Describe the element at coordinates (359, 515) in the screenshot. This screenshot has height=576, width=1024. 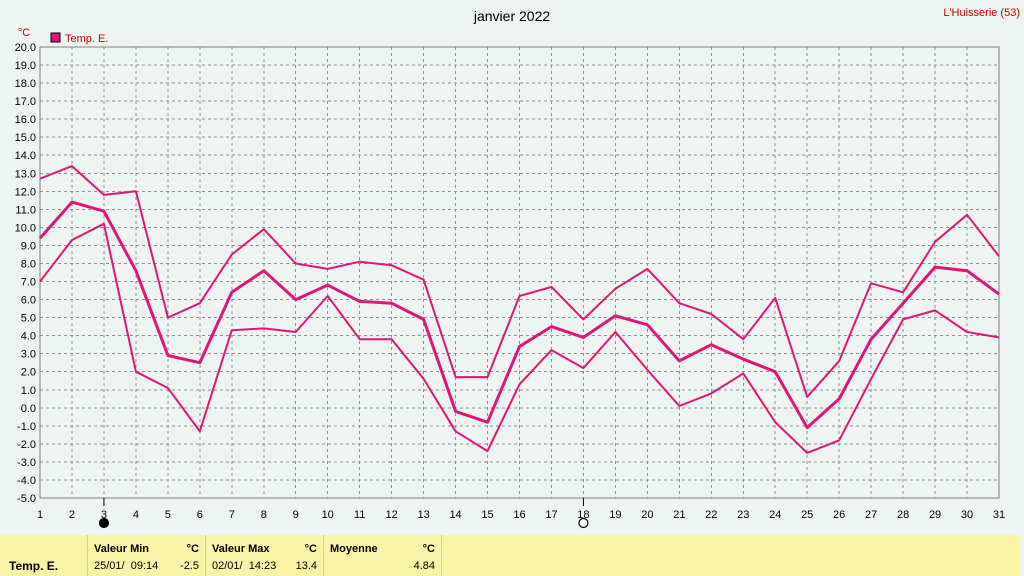
I see `x-tick-label: 11` at that location.